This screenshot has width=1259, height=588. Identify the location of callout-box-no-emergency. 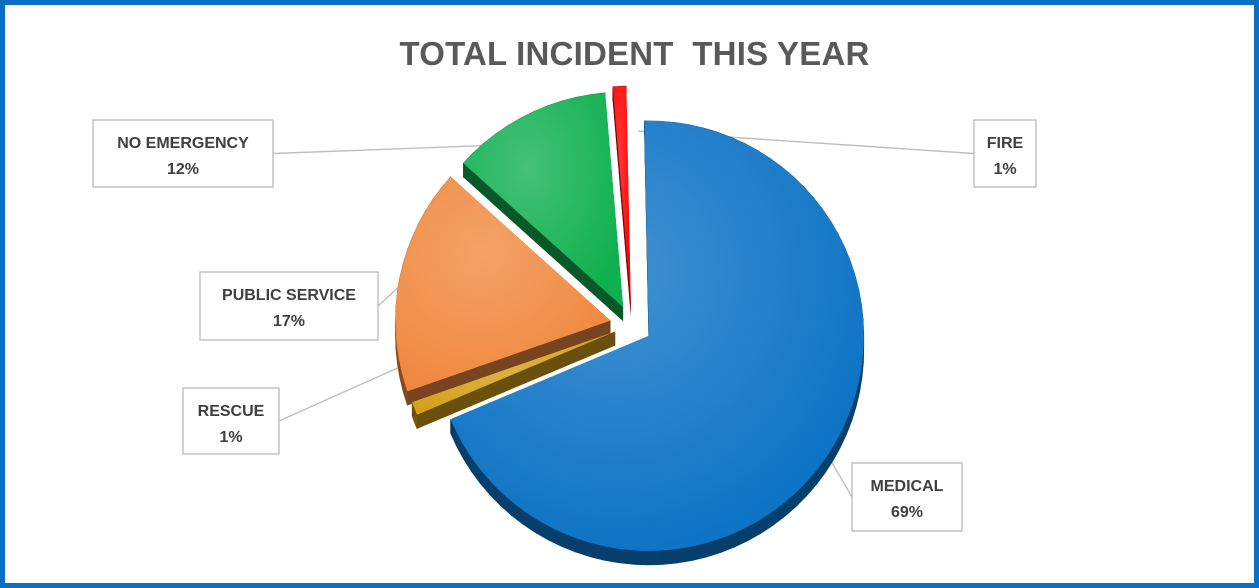
(183, 153).